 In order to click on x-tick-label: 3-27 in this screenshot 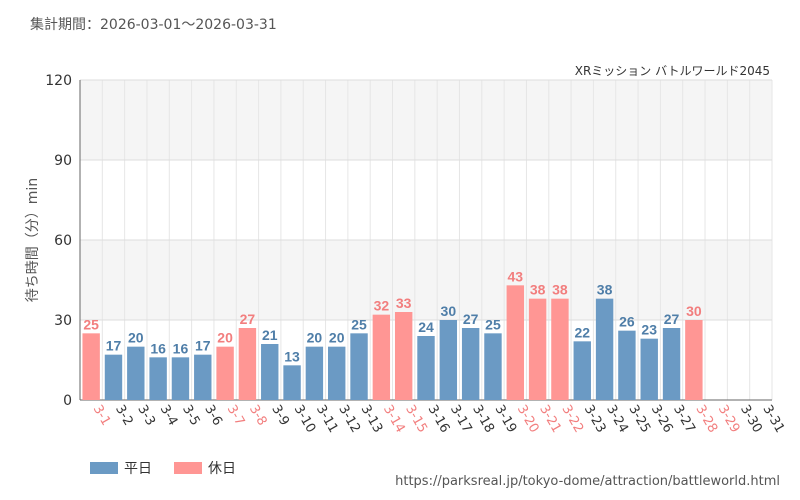, I will do `click(684, 419)`.